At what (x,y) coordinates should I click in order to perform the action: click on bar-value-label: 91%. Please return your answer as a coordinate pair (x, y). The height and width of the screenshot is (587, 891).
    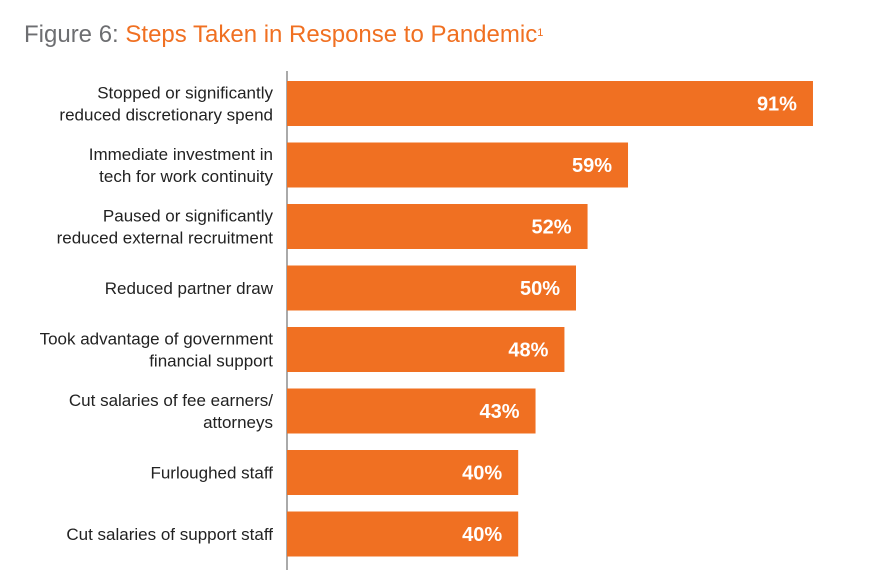
    Looking at the image, I should click on (777, 105).